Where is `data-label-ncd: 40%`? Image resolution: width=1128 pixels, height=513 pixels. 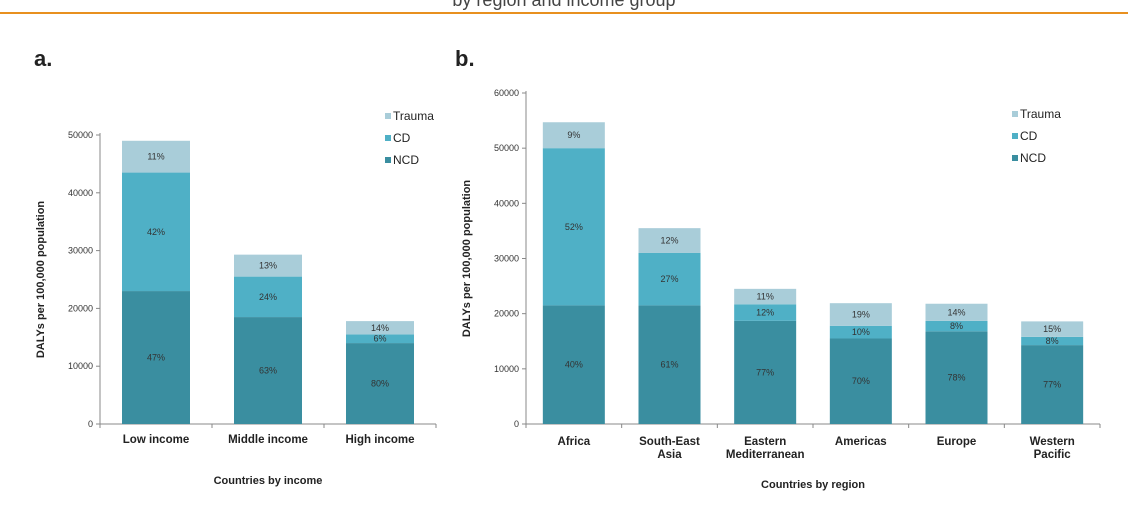 data-label-ncd: 40% is located at coordinates (574, 365).